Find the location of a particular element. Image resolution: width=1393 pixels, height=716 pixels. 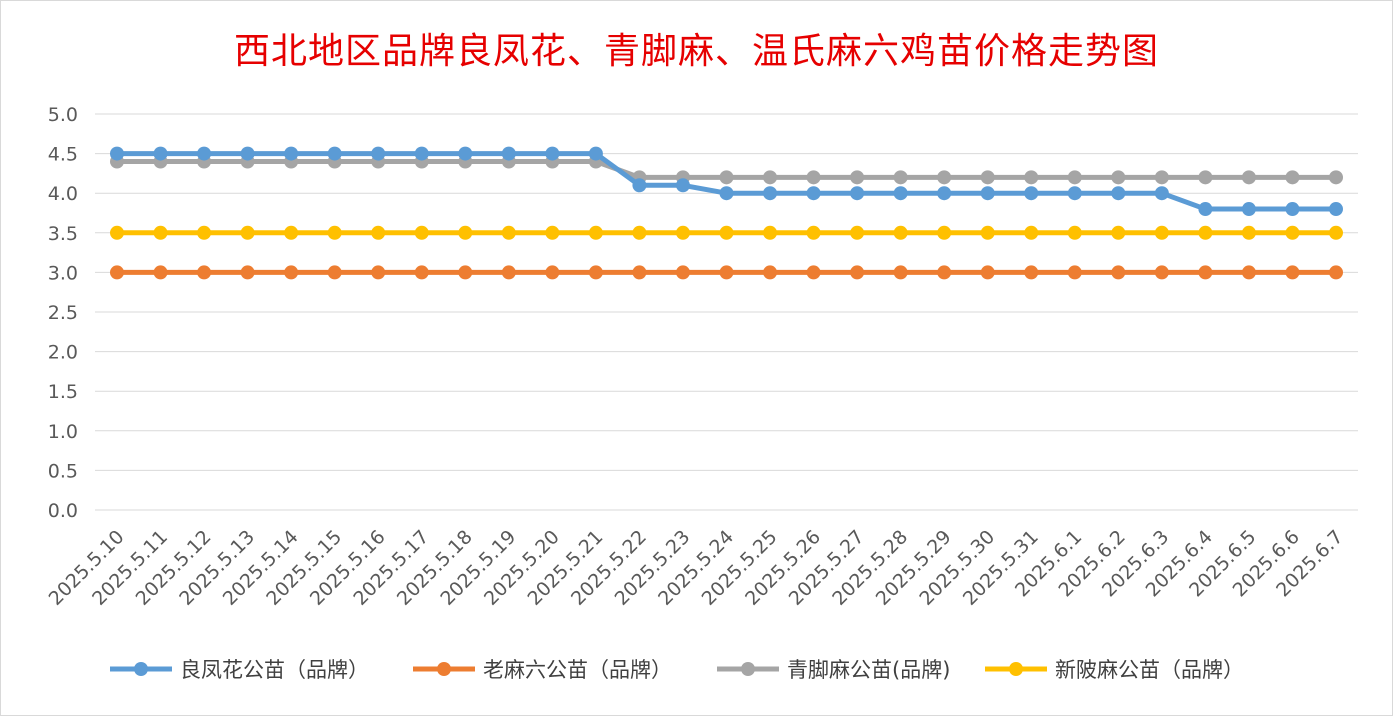

legend-item: 新陂麻公苗（品牌） is located at coordinates (1114, 670).